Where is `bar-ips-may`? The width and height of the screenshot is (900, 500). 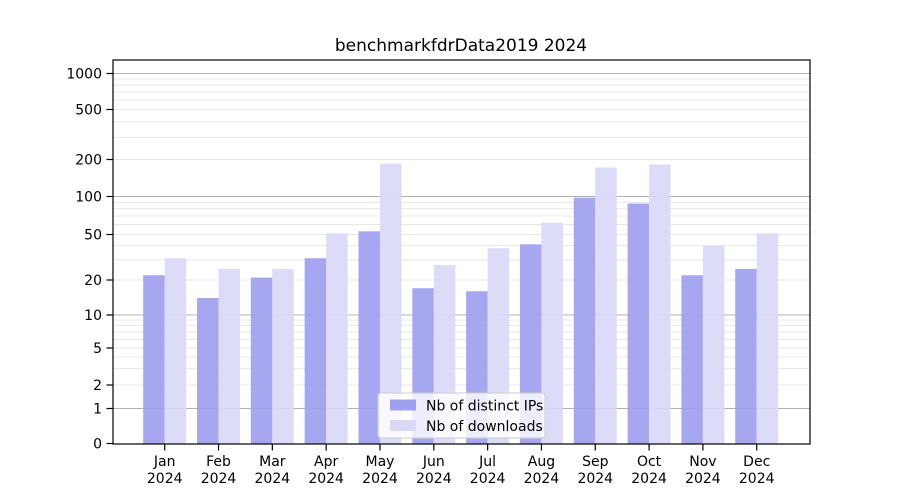
bar-ips-may is located at coordinates (369, 337).